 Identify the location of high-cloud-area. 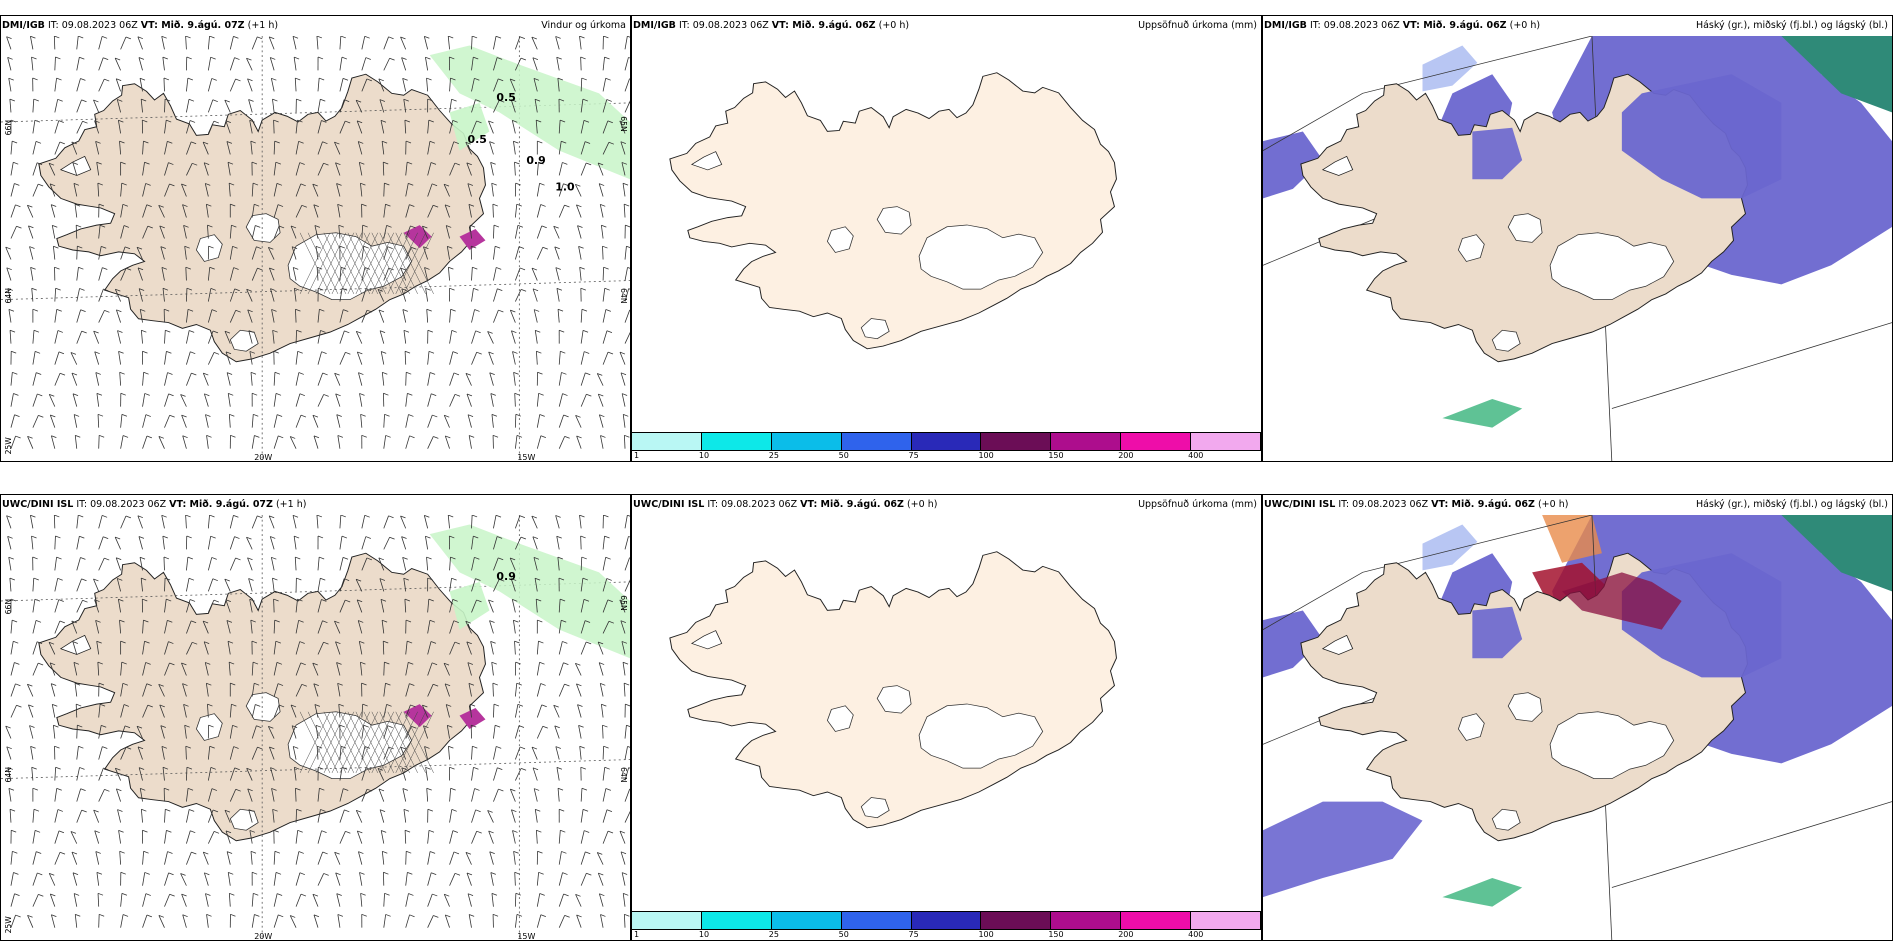
(1482, 413).